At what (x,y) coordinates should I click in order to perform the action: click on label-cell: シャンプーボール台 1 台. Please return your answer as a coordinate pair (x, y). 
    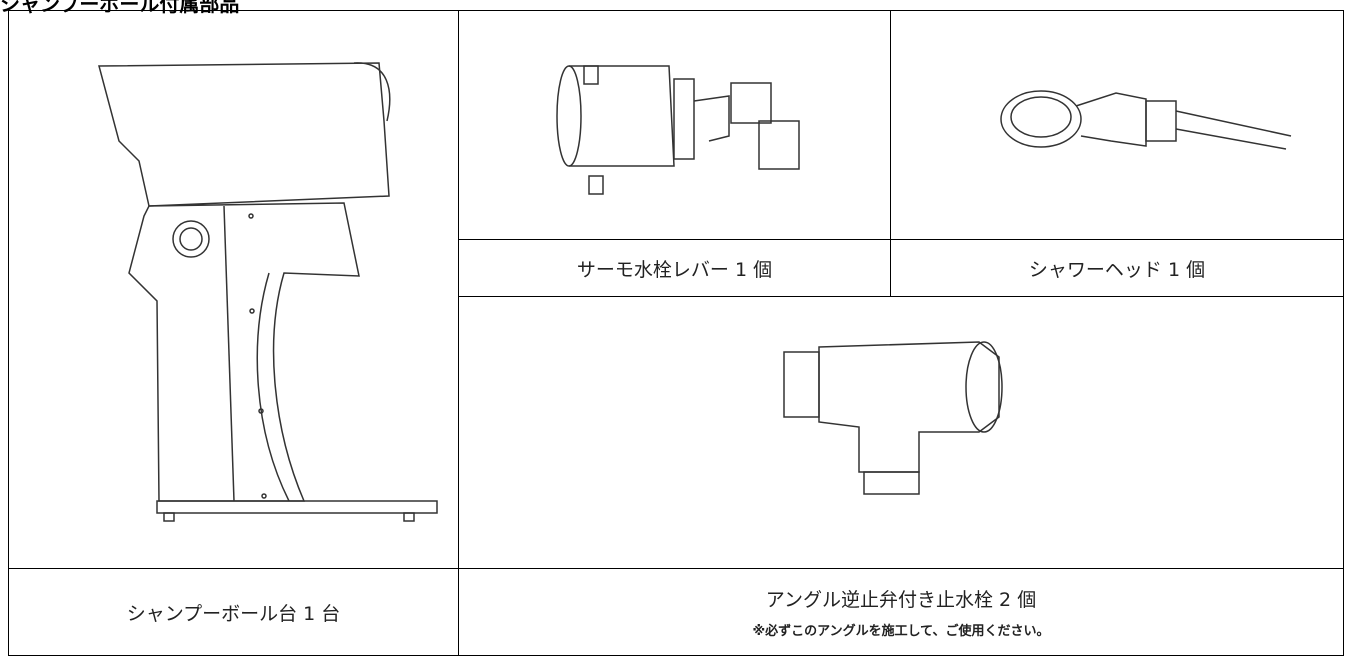
    Looking at the image, I should click on (233, 612).